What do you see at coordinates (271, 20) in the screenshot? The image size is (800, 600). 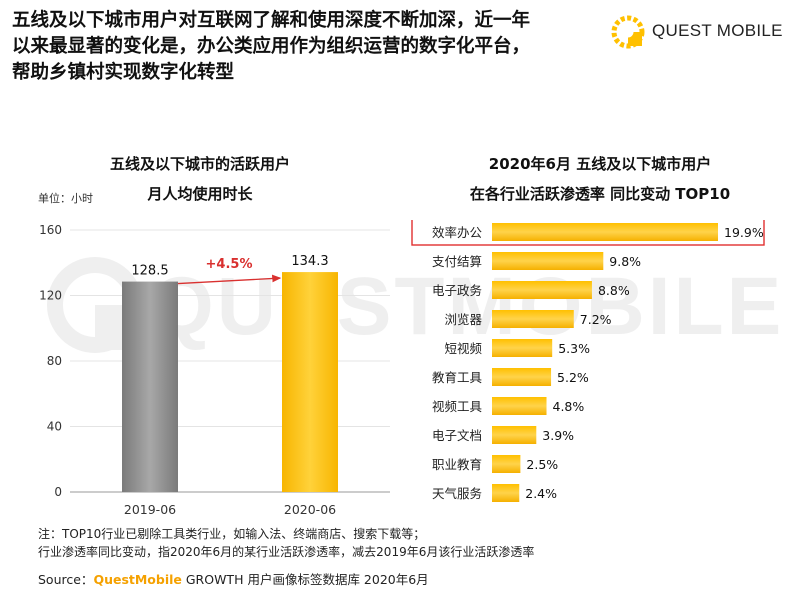 I see `headline-line: 五线及以下城市用户对互联网了解和使用深度不断加深，近一年` at bounding box center [271, 20].